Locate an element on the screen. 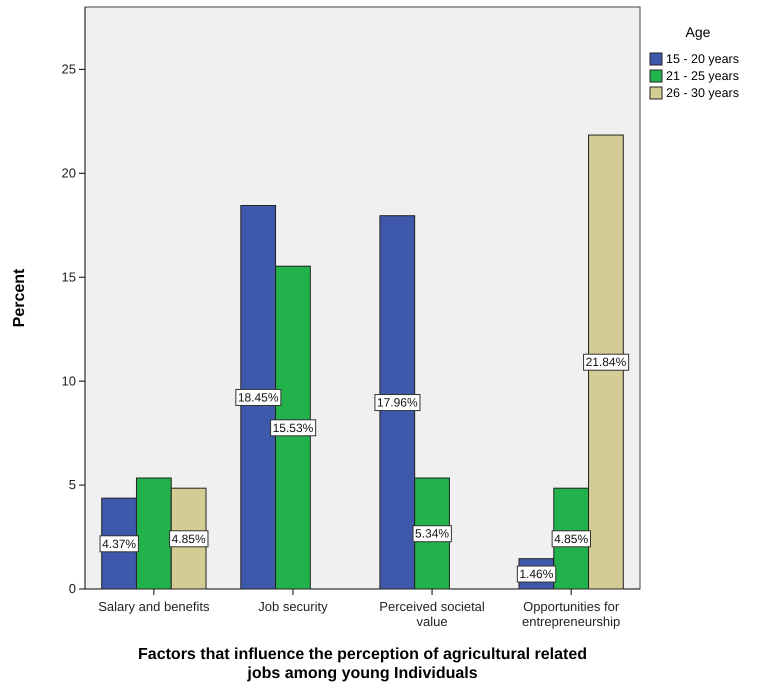  y-tick-label: 25 is located at coordinates (69, 69).